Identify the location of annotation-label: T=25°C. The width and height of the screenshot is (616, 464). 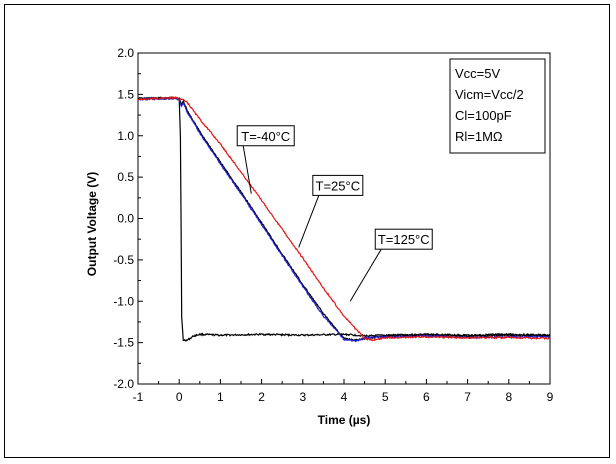
(338, 185).